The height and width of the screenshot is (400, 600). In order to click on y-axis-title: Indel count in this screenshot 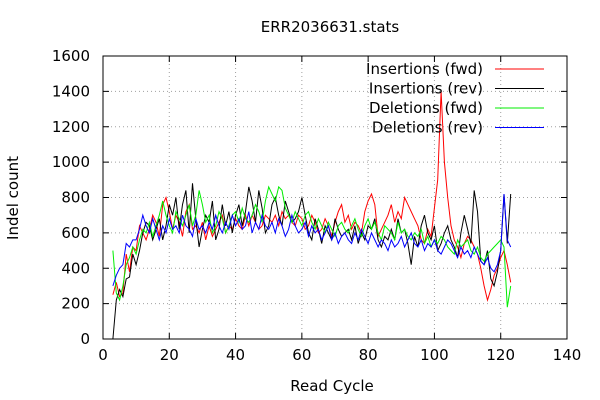, I will do `click(13, 198)`.